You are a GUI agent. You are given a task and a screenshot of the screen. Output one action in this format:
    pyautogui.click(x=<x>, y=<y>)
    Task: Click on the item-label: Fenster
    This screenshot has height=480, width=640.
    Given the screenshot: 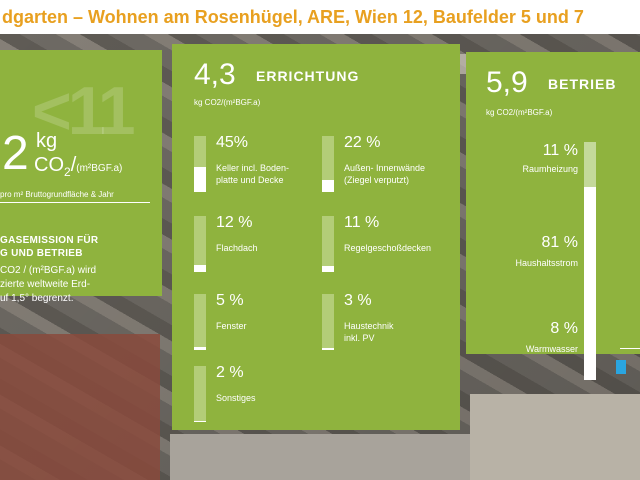 What is the action you would take?
    pyautogui.click(x=231, y=326)
    